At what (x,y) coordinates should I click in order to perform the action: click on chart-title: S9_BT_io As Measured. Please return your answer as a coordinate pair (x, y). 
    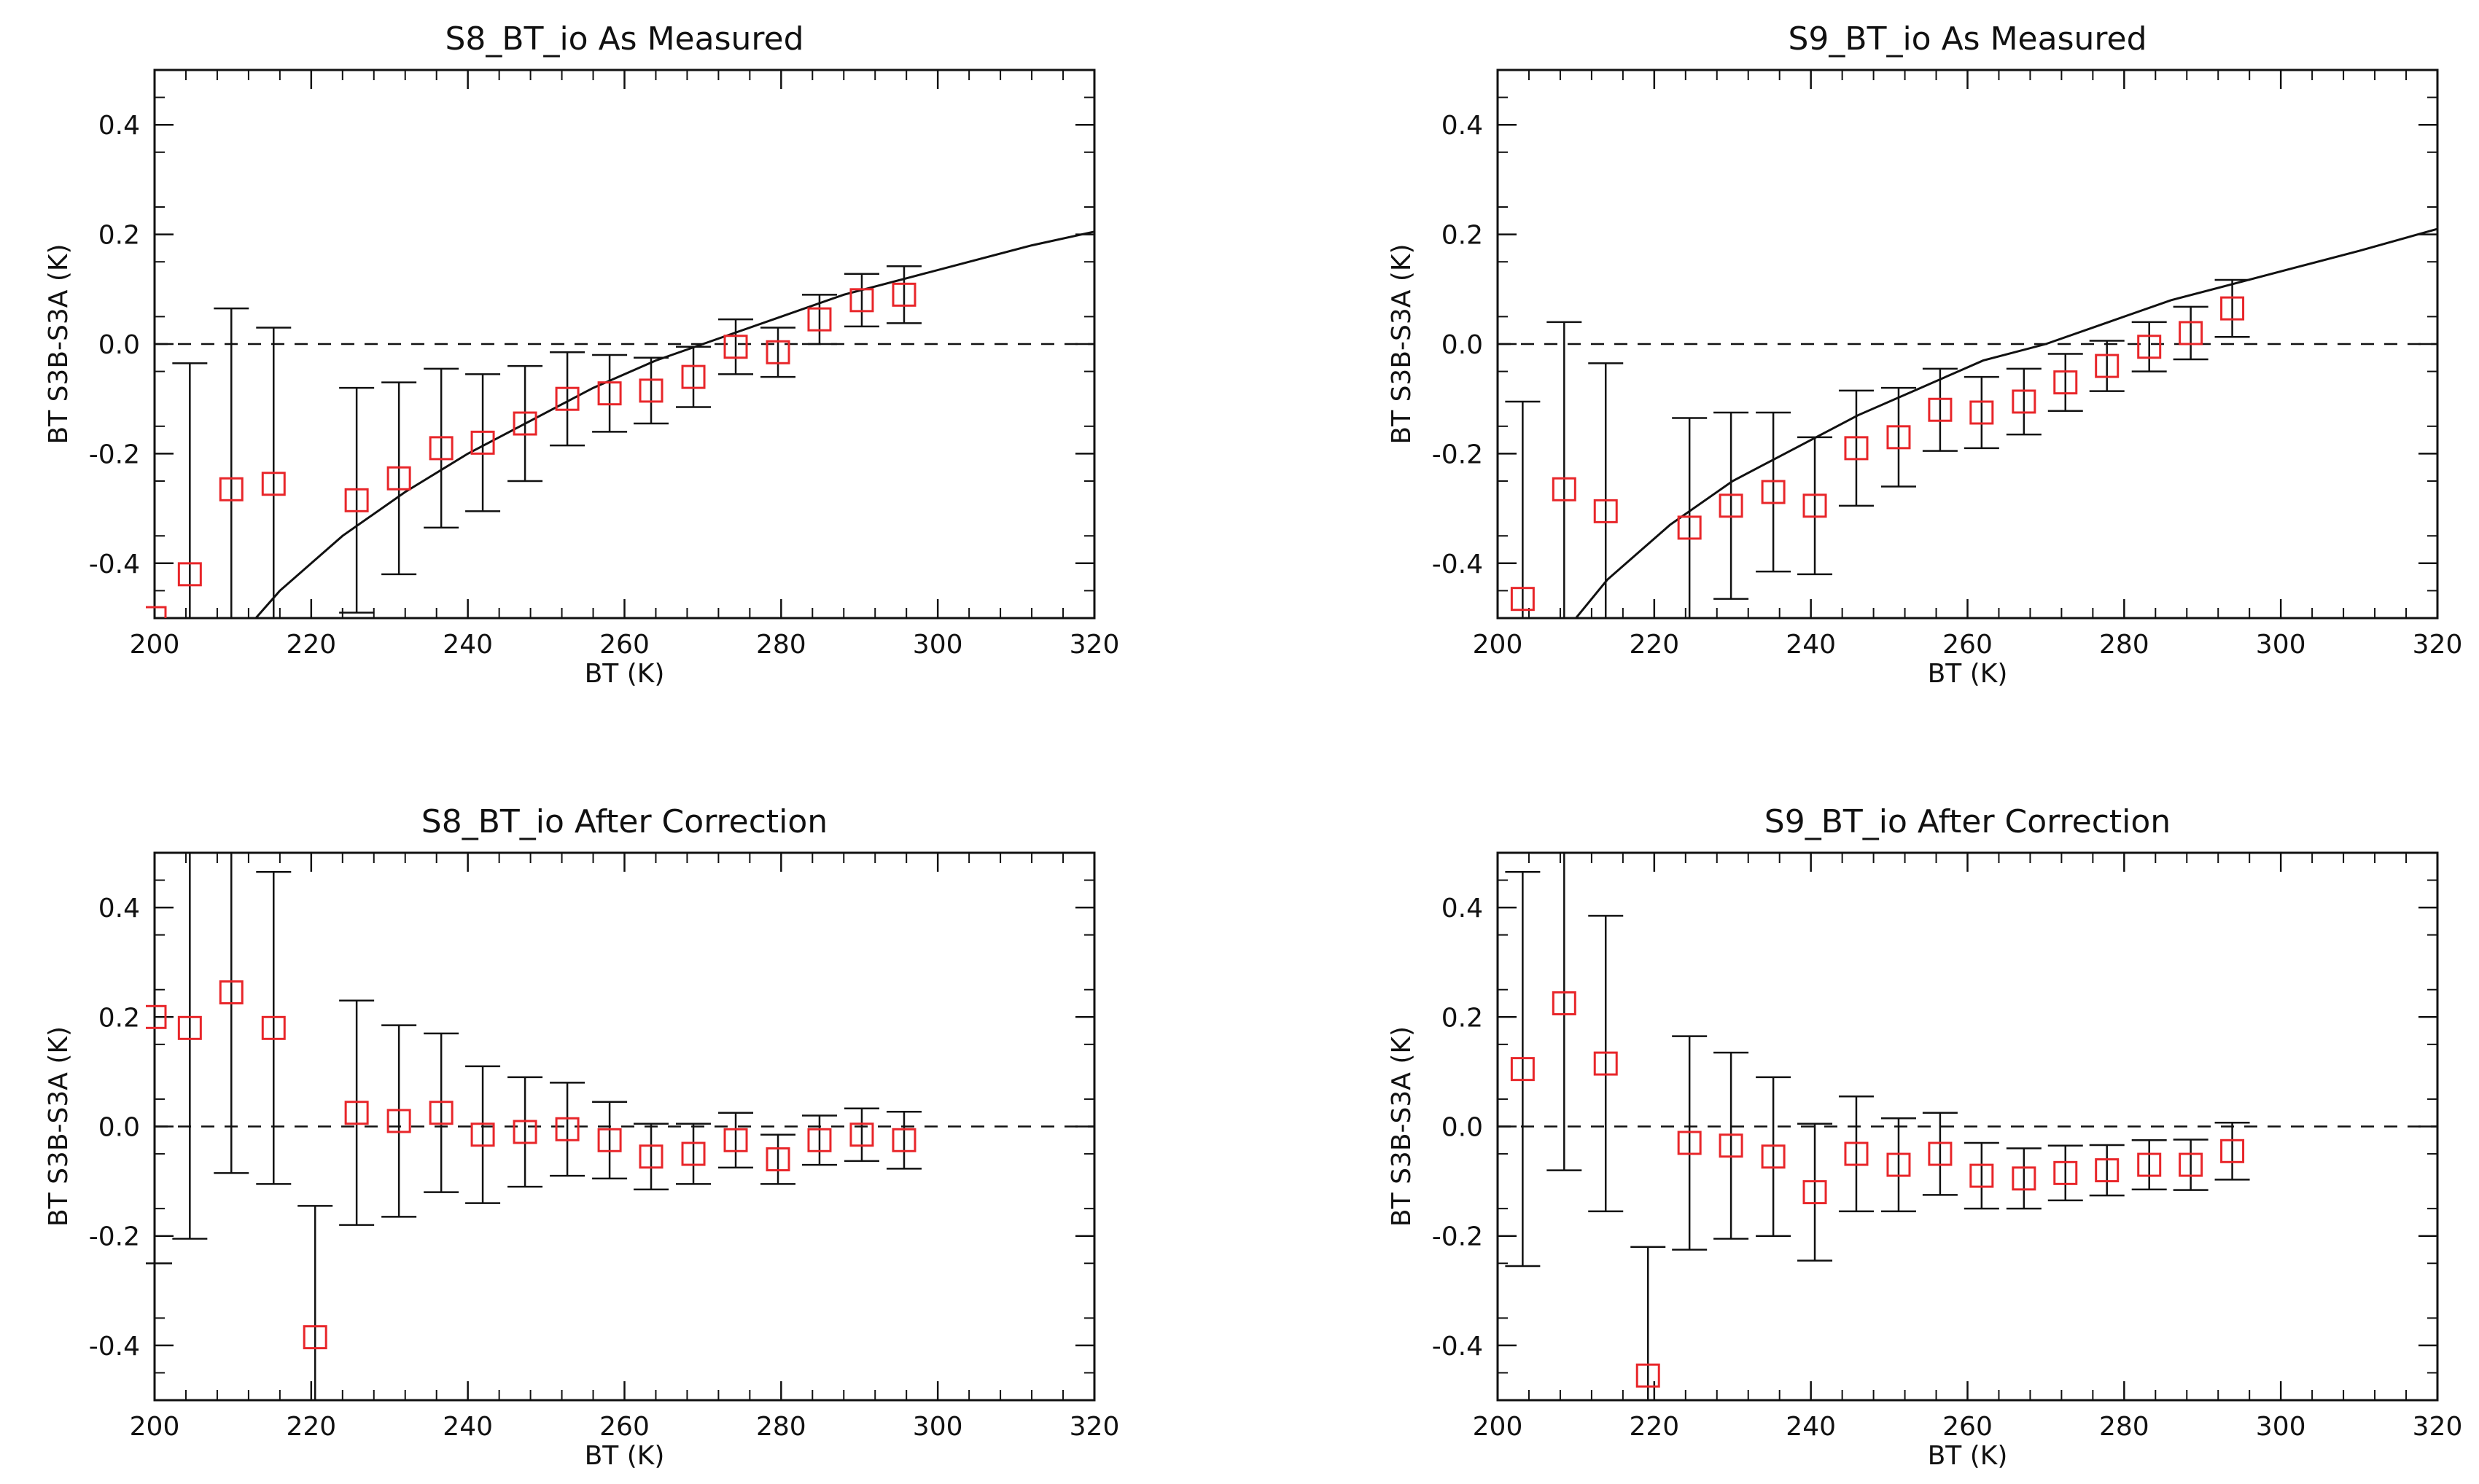
    Looking at the image, I should click on (1967, 39).